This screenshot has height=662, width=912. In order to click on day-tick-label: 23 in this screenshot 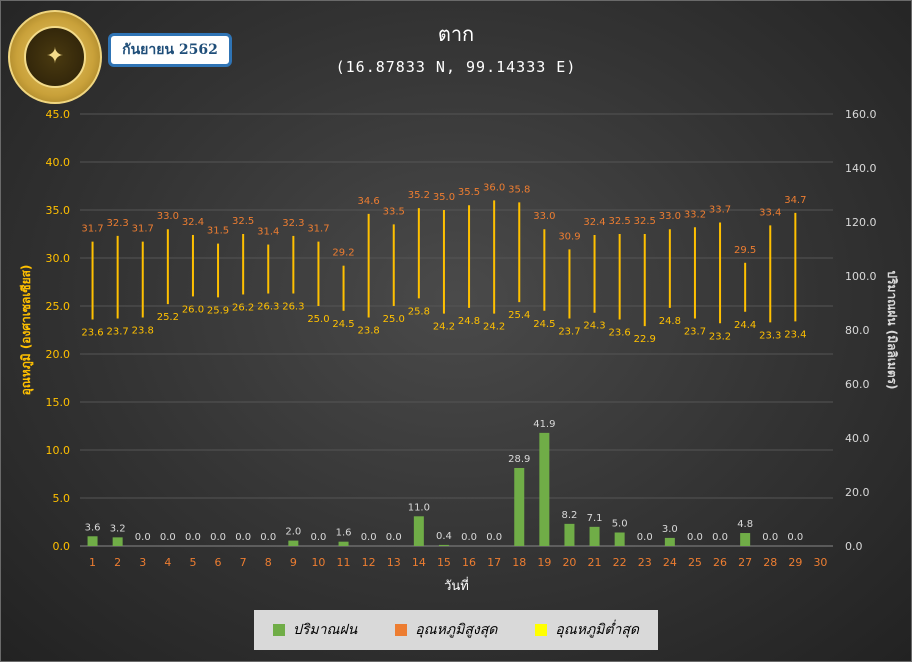, I will do `click(645, 562)`.